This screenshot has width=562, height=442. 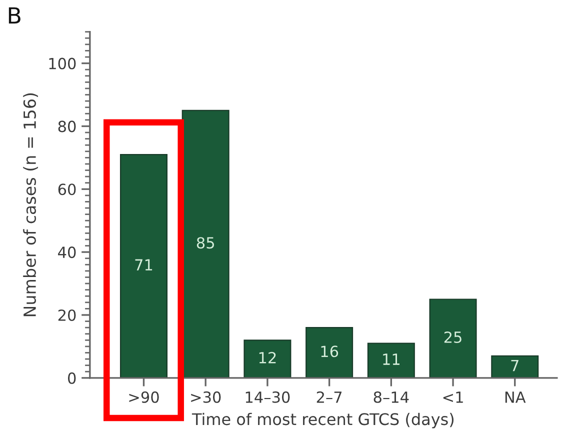 I want to click on x-tick-label: 2–7, so click(x=329, y=397).